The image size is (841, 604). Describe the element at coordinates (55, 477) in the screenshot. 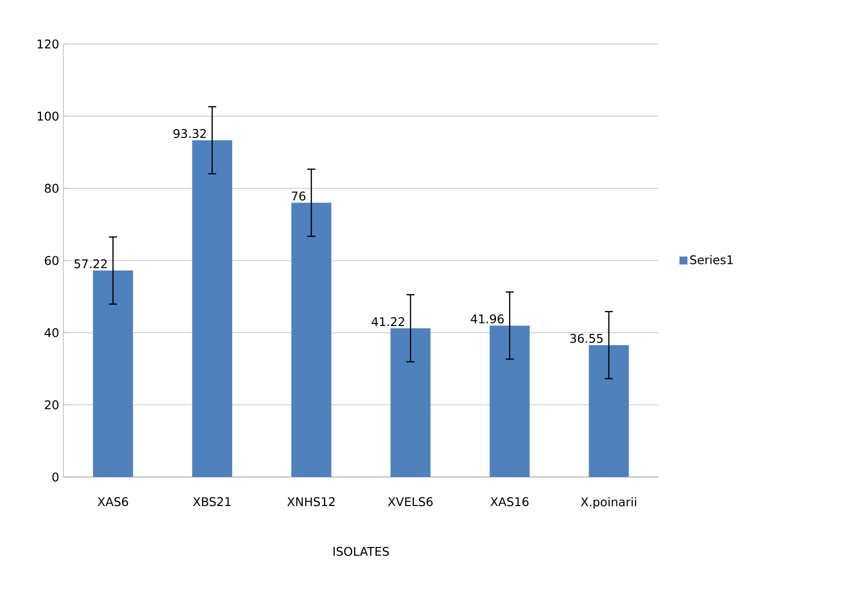

I see `y-tick-label: 0` at that location.